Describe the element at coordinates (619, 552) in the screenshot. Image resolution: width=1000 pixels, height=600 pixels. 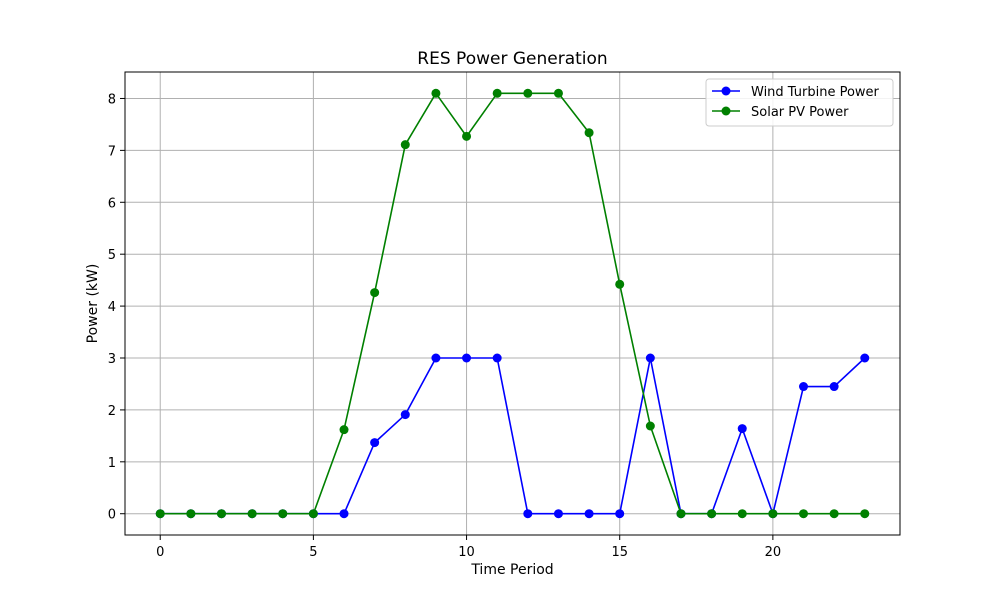
I see `x-tick-label: 15` at that location.